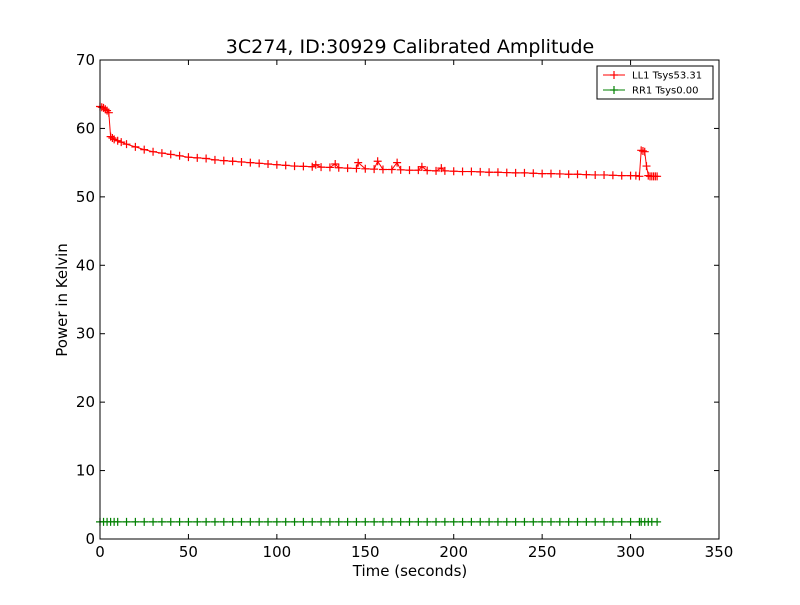 The image size is (800, 605). Describe the element at coordinates (719, 552) in the screenshot. I see `x-tick-label: 350` at that location.